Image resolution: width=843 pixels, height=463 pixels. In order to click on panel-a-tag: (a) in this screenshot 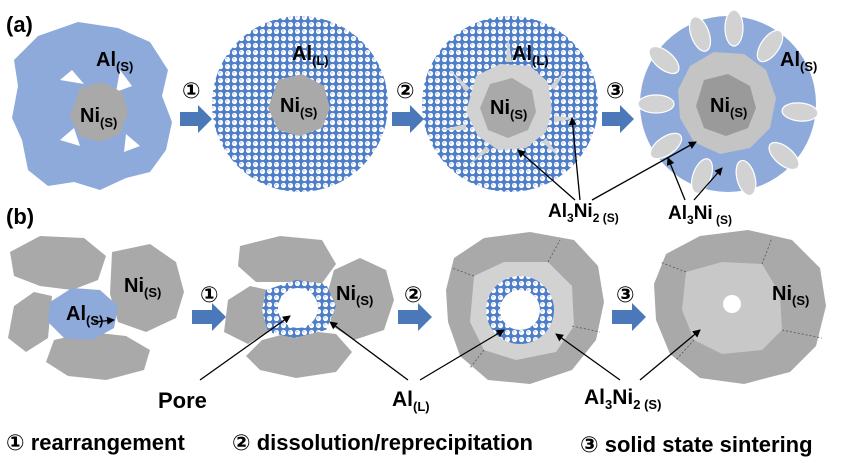, I will do `click(19, 24)`.